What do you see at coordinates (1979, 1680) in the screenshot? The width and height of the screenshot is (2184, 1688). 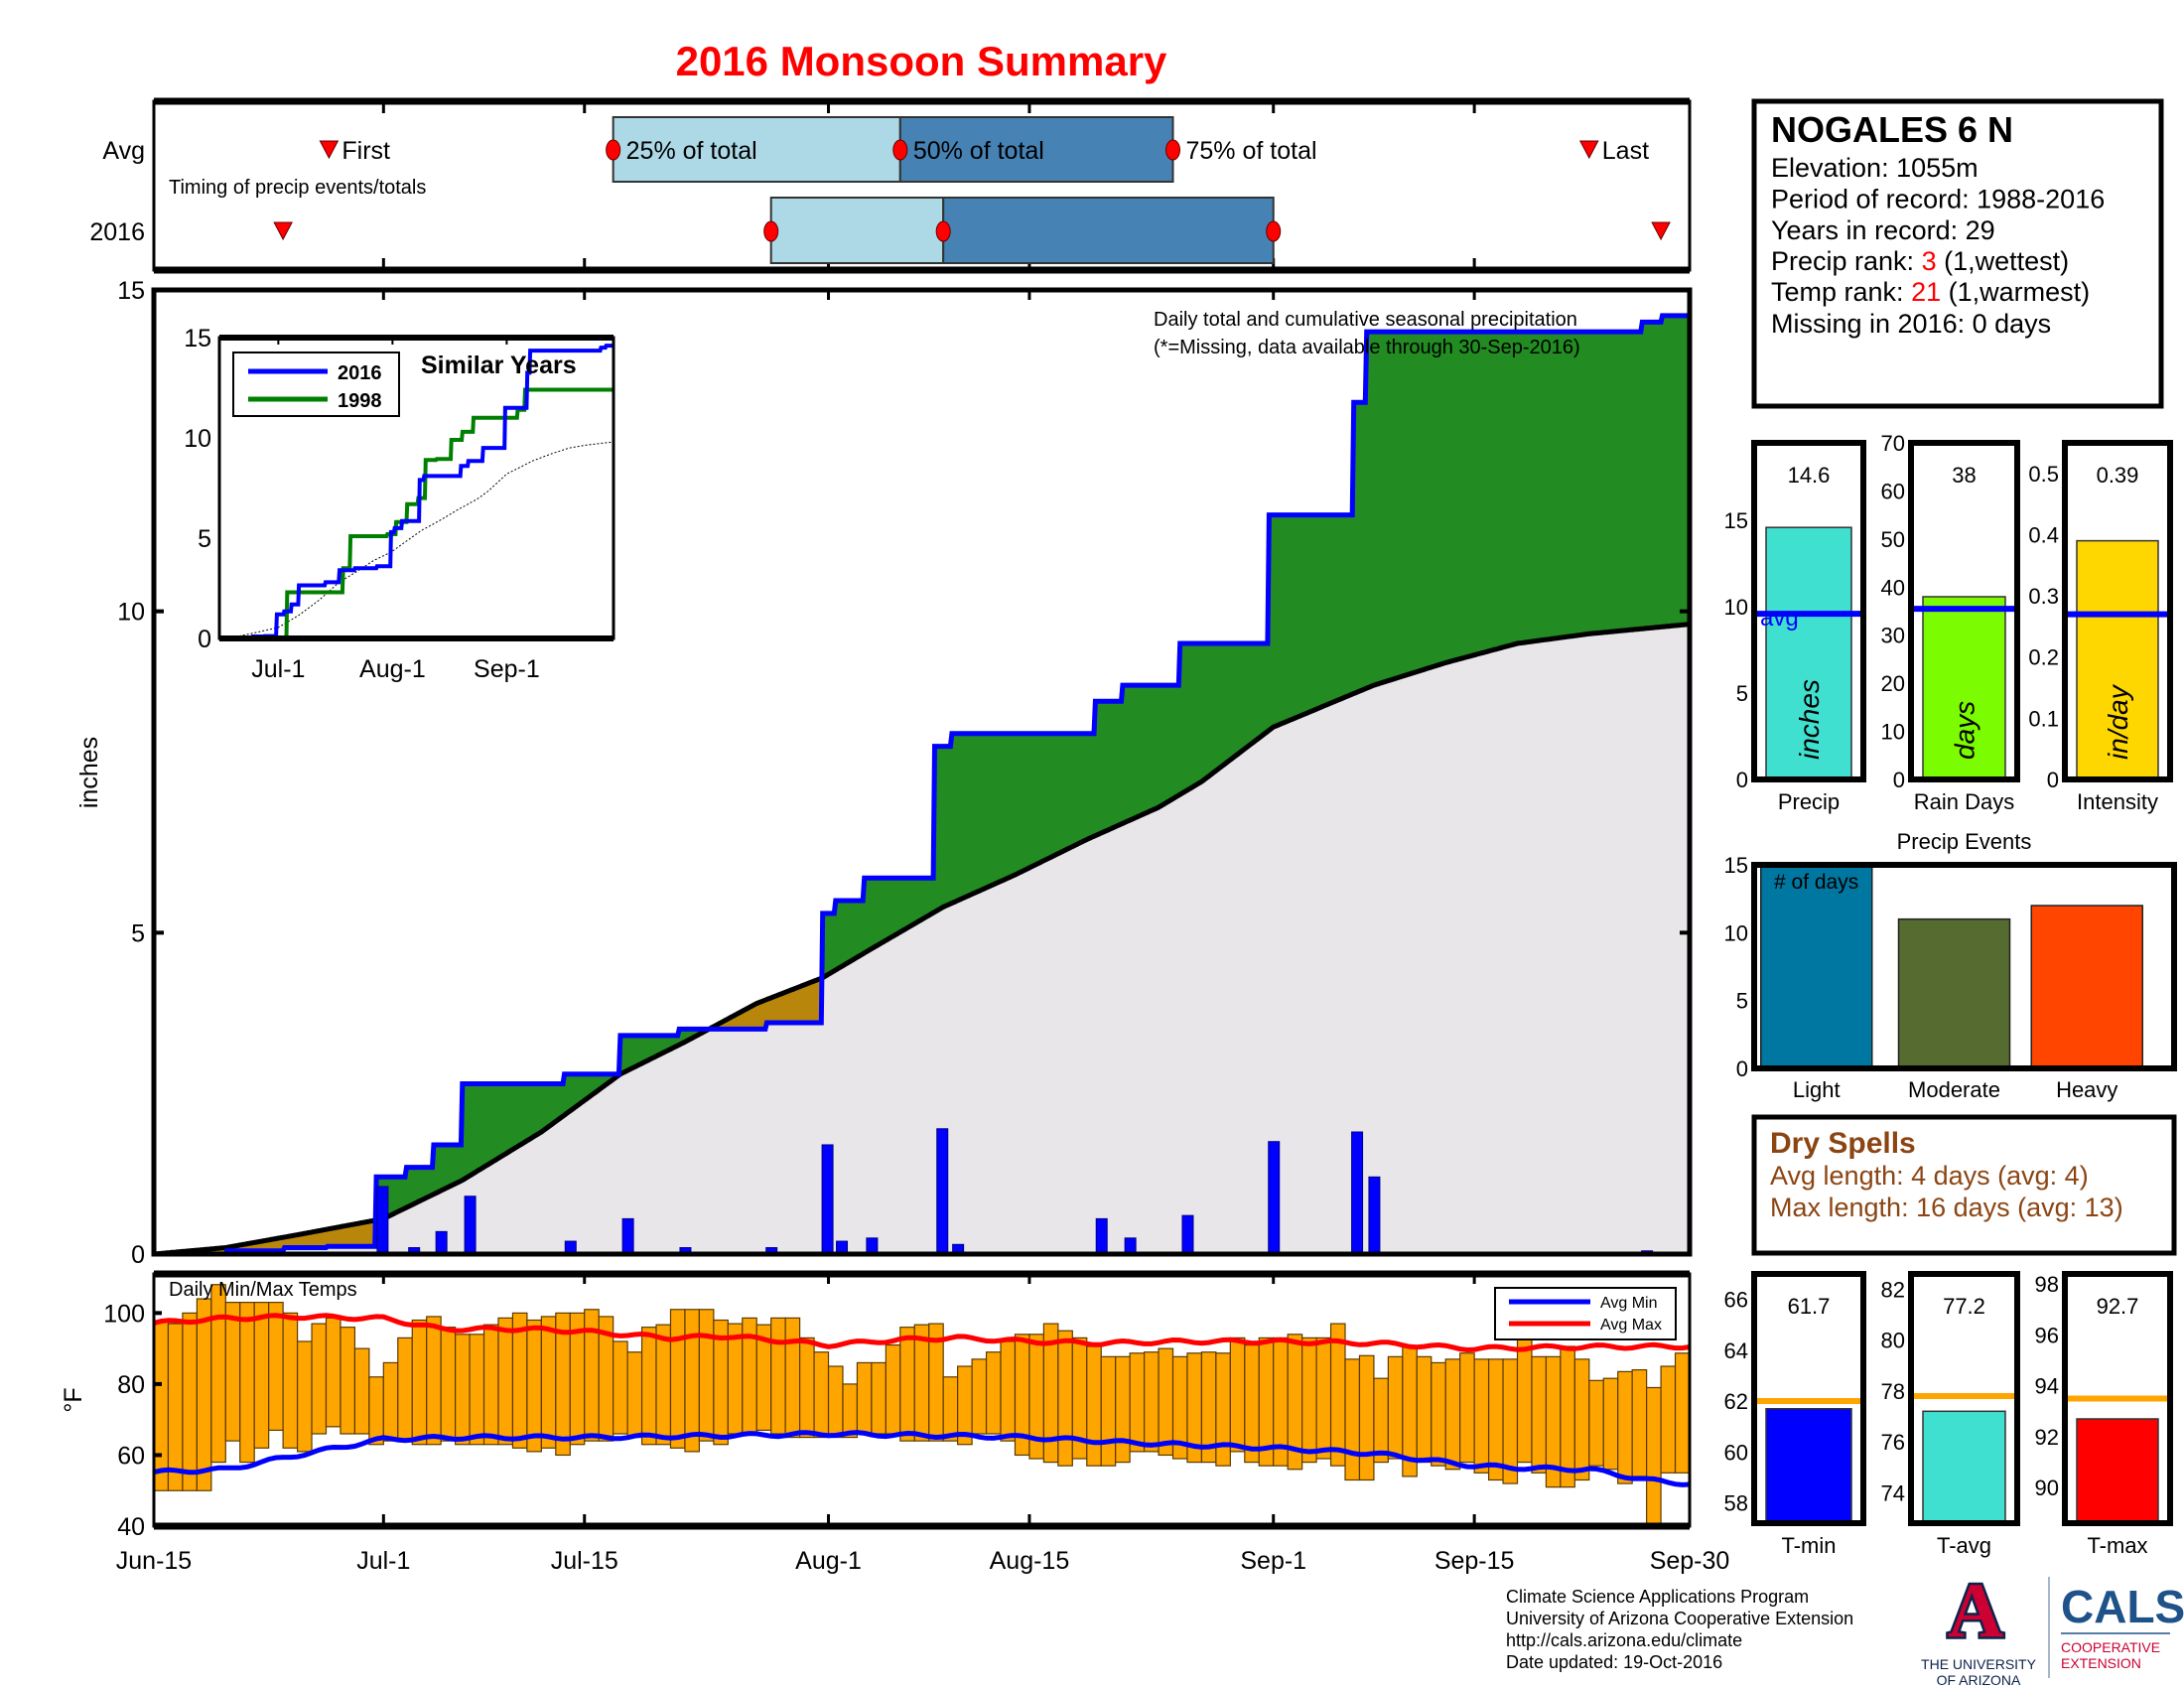 I see `ua-name-line2: OF ARIZONA` at bounding box center [1979, 1680].